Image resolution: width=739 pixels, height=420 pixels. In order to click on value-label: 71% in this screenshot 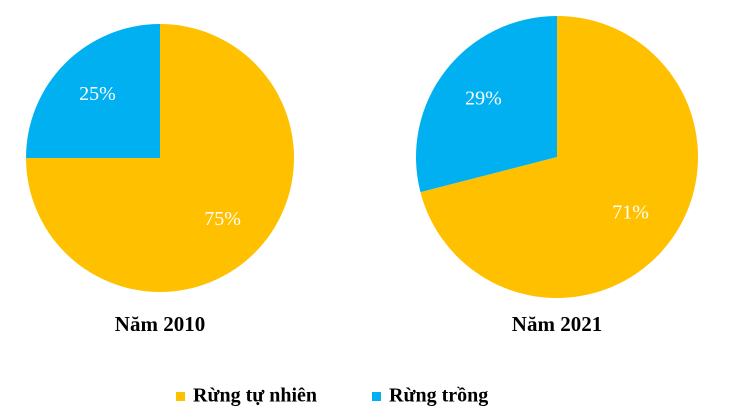, I will do `click(630, 213)`.